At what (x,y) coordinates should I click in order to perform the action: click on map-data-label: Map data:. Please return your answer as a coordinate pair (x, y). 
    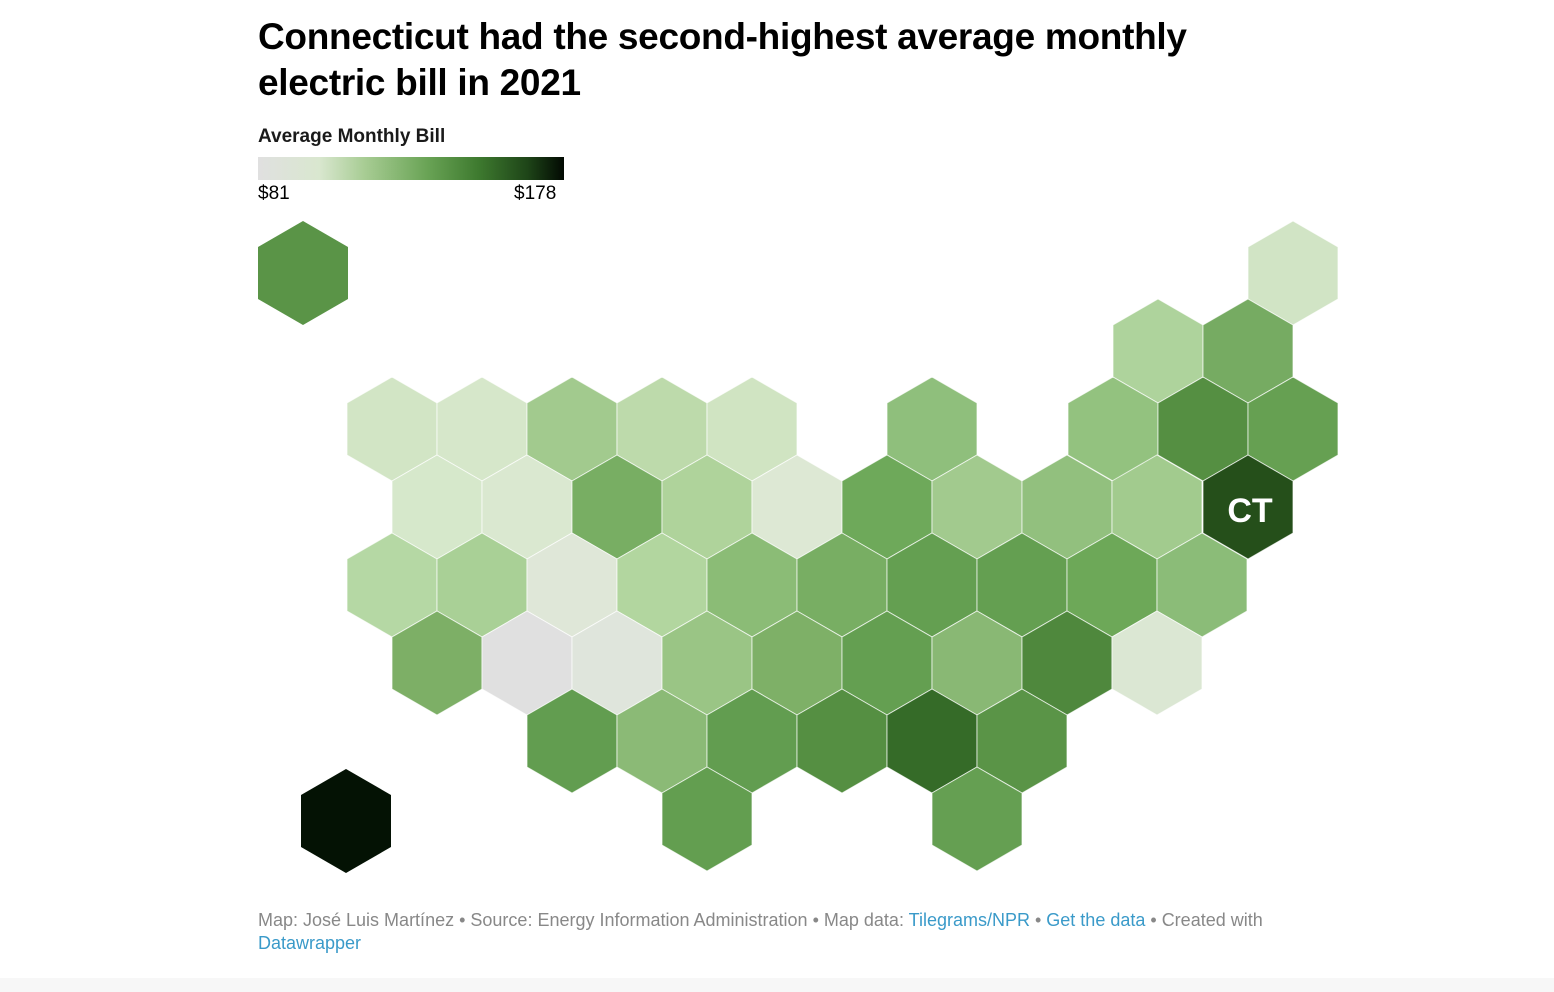
    Looking at the image, I should click on (866, 920).